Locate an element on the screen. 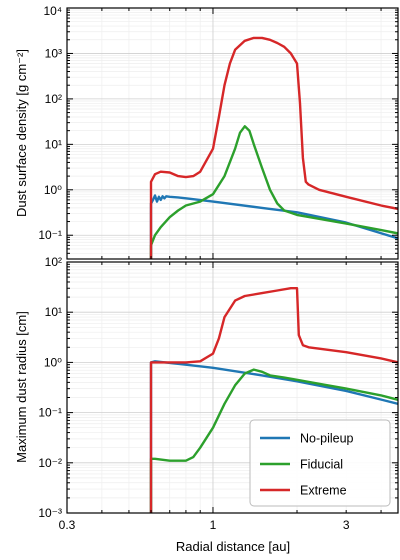  bottom-y-tick-label: 10⁰ is located at coordinates (53, 362).